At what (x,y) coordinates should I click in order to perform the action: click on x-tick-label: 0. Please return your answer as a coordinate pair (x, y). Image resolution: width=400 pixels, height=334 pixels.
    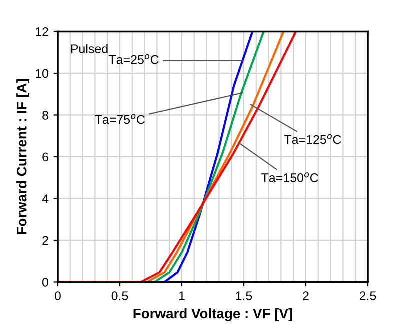
    Looking at the image, I should click on (58, 296).